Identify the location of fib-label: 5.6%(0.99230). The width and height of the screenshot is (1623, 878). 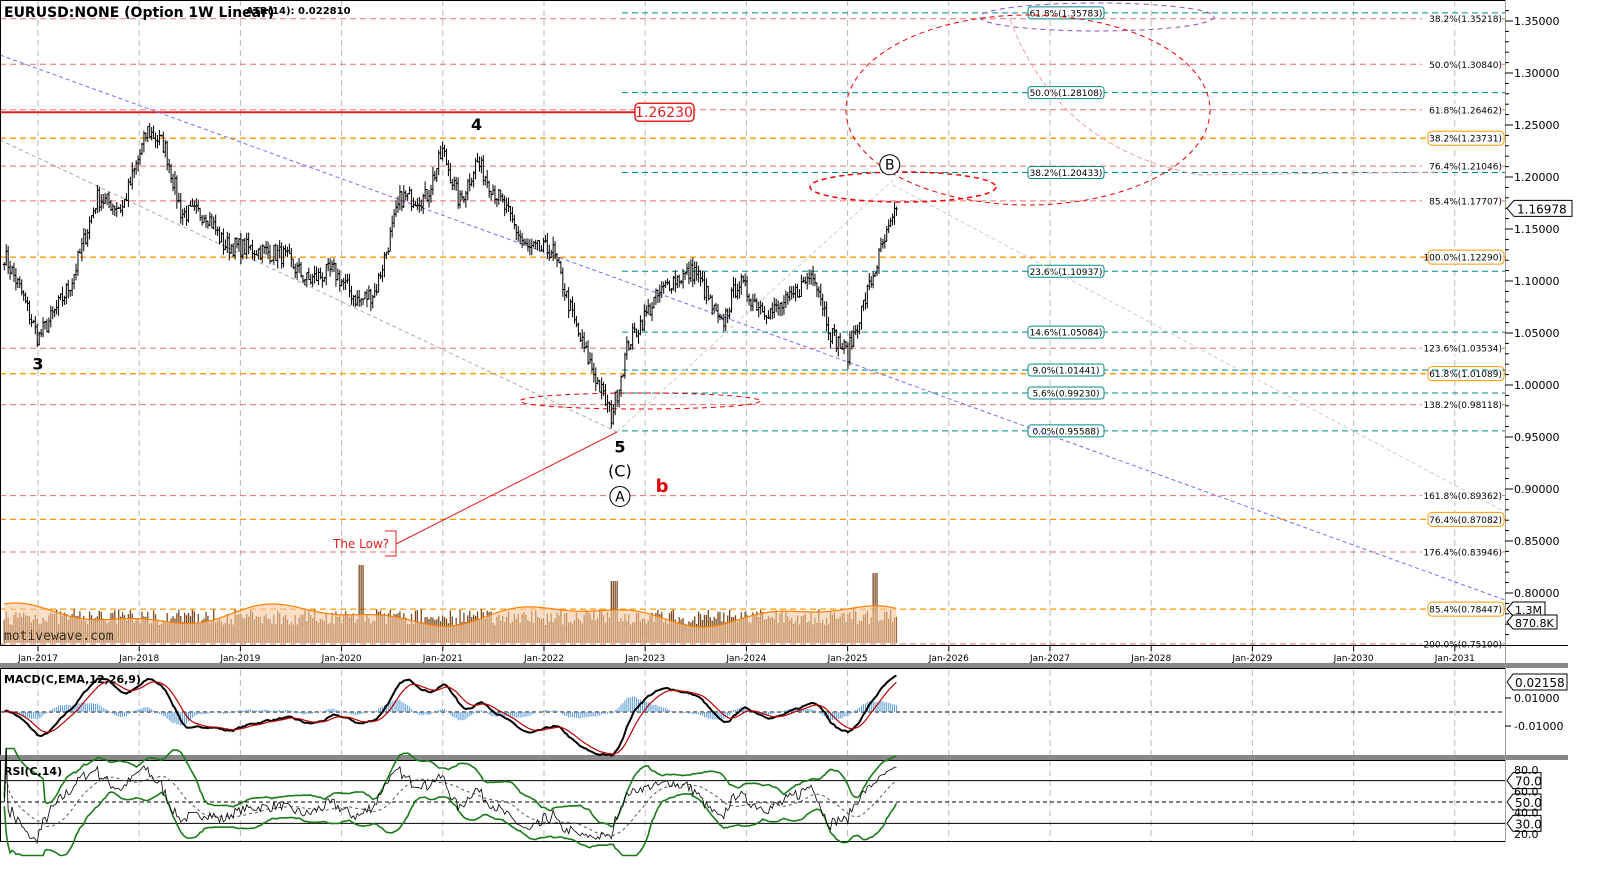
(1065, 395).